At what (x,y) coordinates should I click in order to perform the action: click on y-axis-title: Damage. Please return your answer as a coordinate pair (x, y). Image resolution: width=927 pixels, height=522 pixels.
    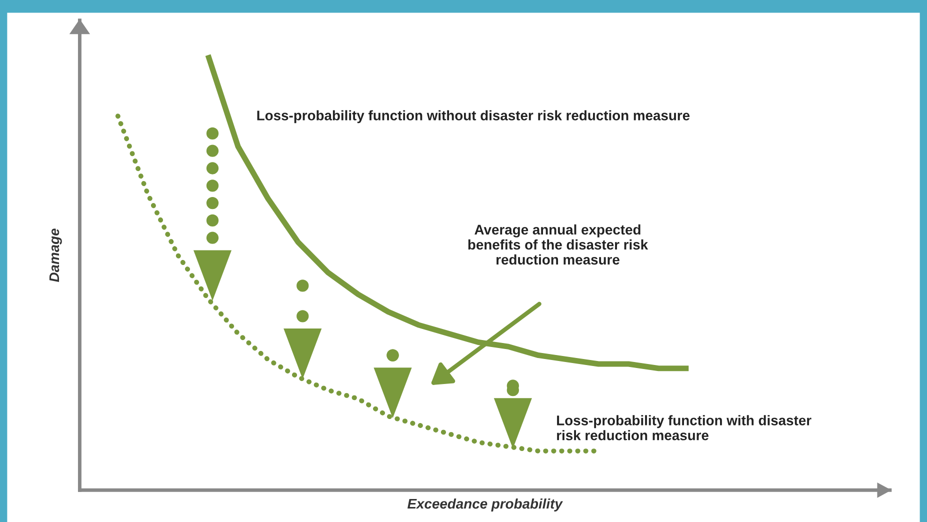
    Looking at the image, I should click on (55, 255).